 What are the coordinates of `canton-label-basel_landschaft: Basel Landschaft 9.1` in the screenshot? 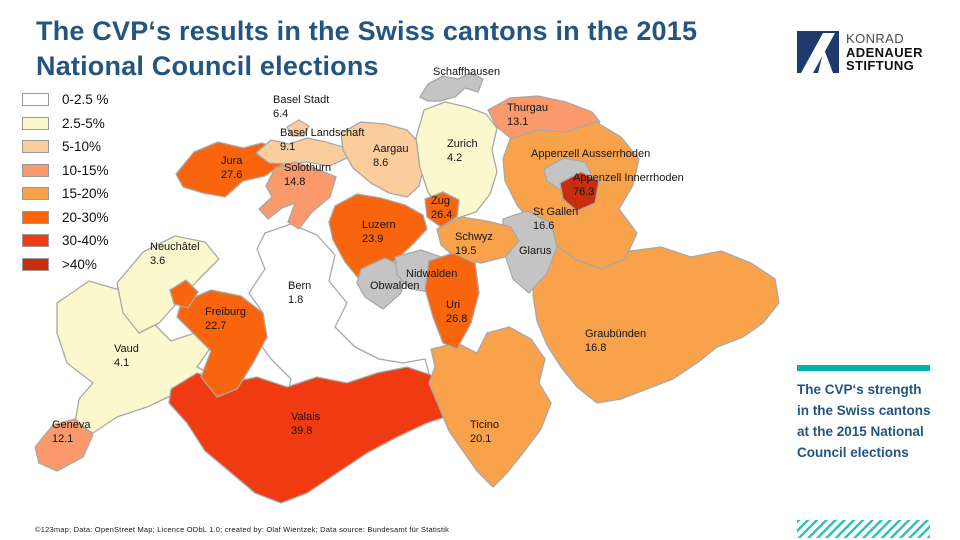 It's located at (322, 140).